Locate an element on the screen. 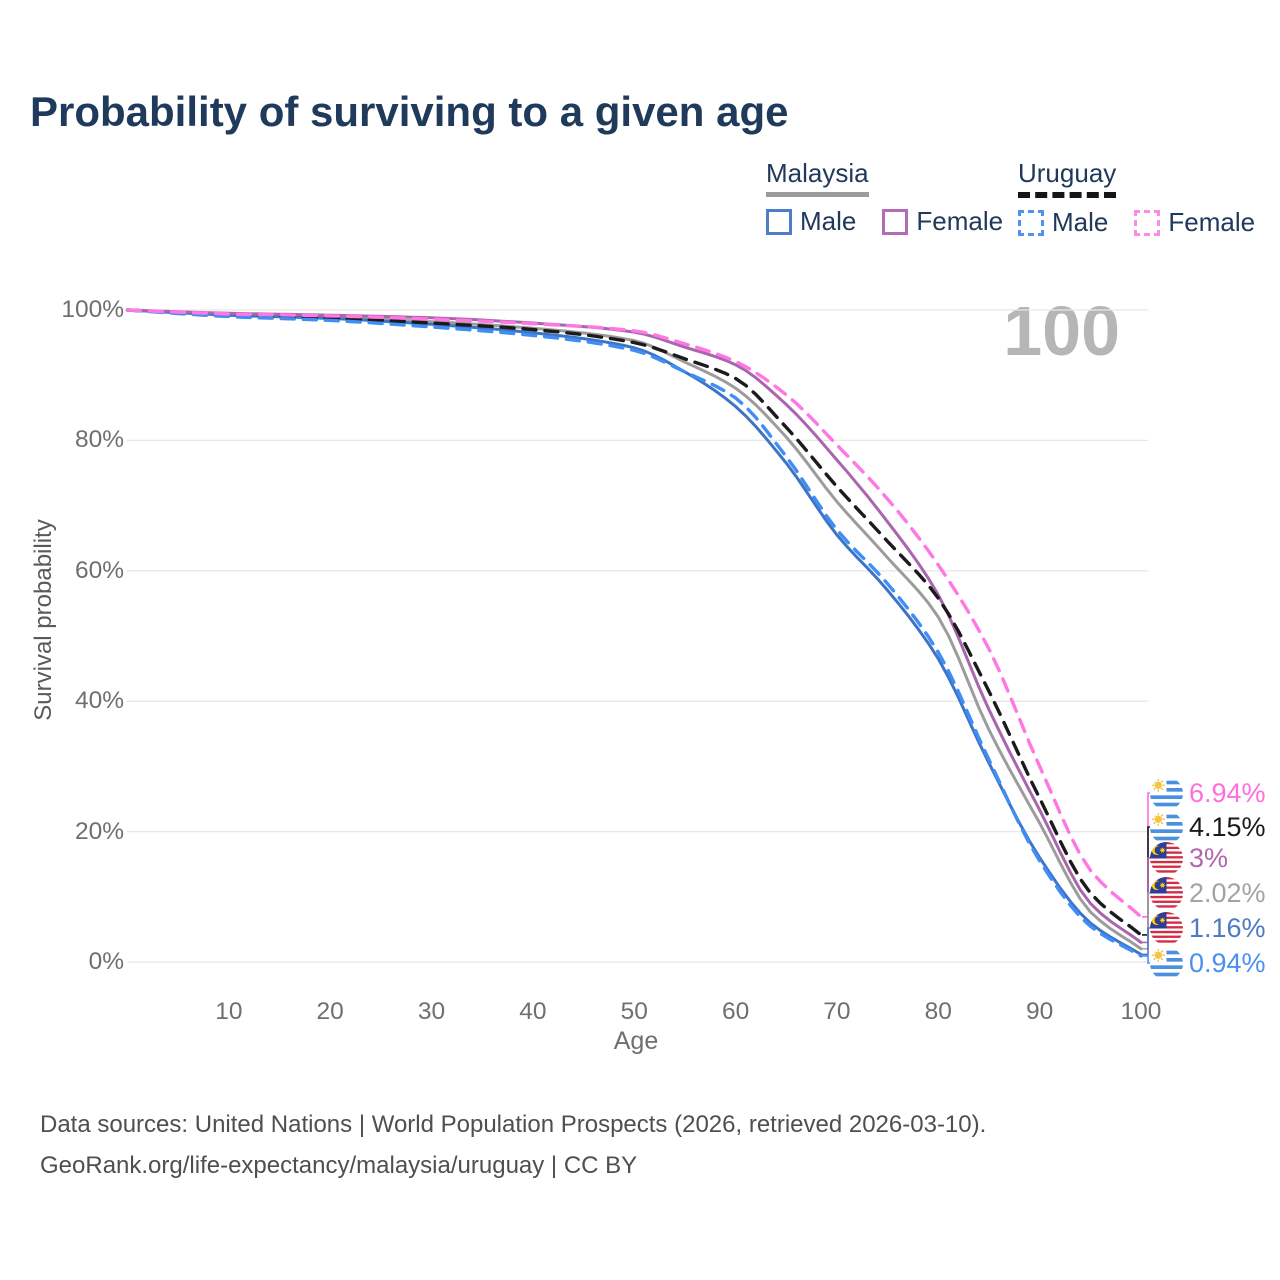 This screenshot has width=1280, height=1280. end-value-row-uruguay-both-sexes: 4.15% is located at coordinates (1208, 827).